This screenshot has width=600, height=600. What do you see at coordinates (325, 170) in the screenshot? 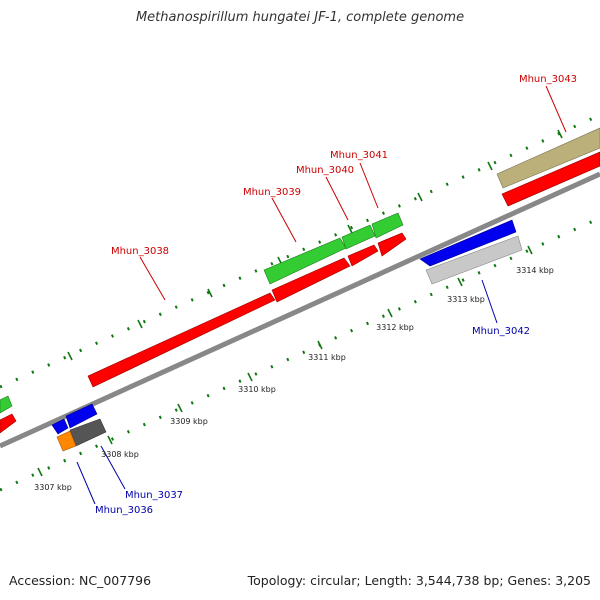
I see `gene-label-mhun-3040: Mhun_3040` at bounding box center [325, 170].